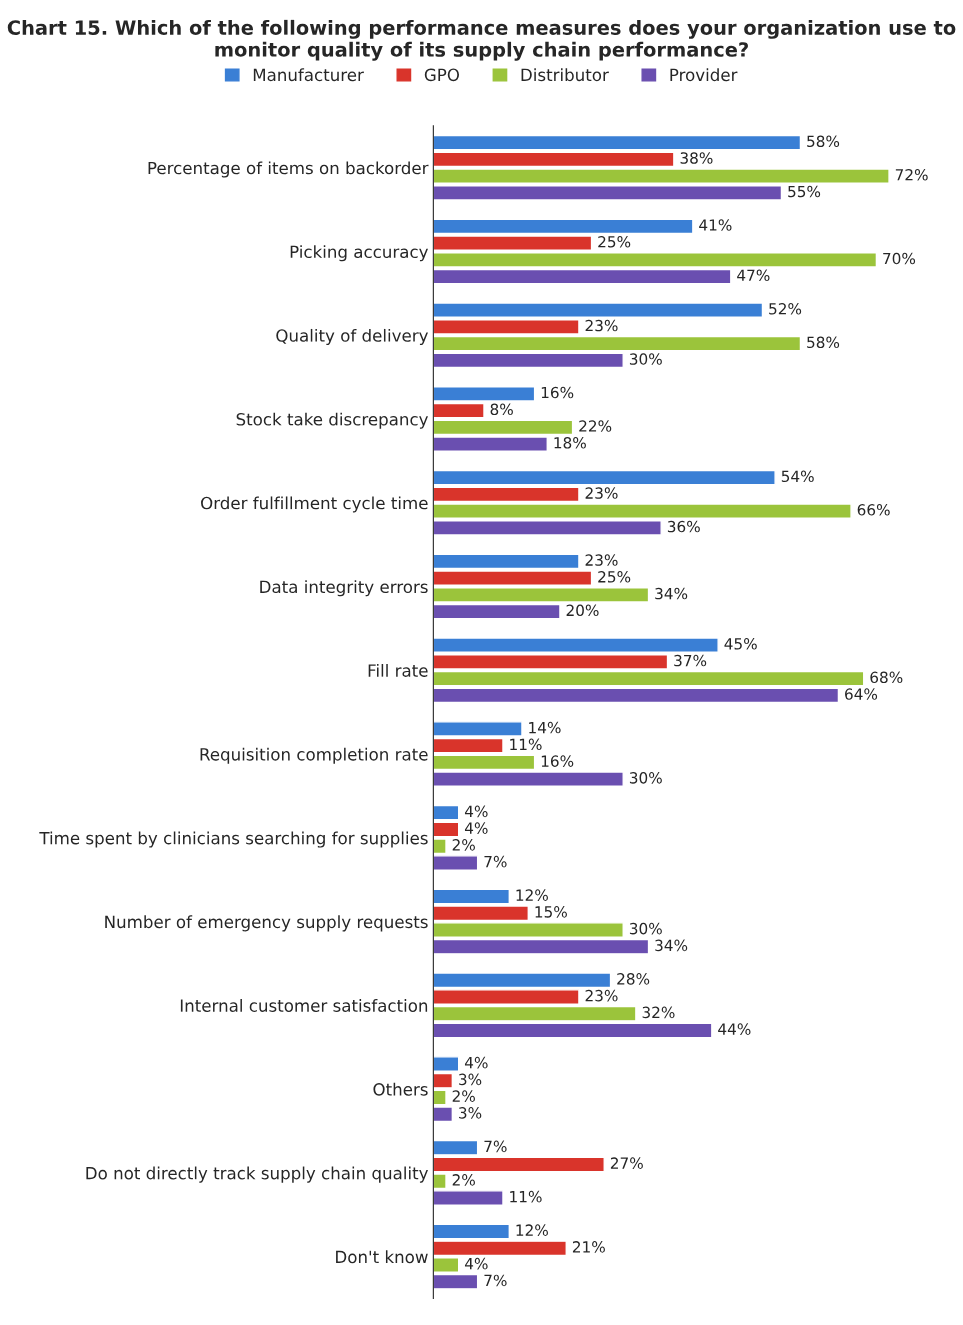  I want to click on y-tick-label: Requisition completion rate, so click(314, 755).